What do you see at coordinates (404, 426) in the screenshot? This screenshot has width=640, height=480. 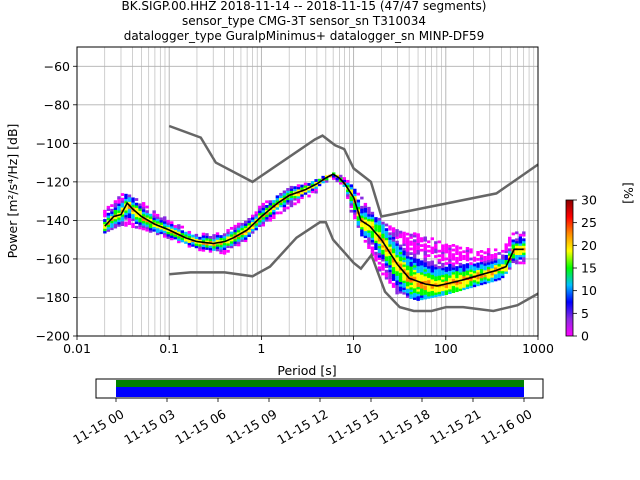 I see `timeline-tick-label: 11-15 18` at bounding box center [404, 426].